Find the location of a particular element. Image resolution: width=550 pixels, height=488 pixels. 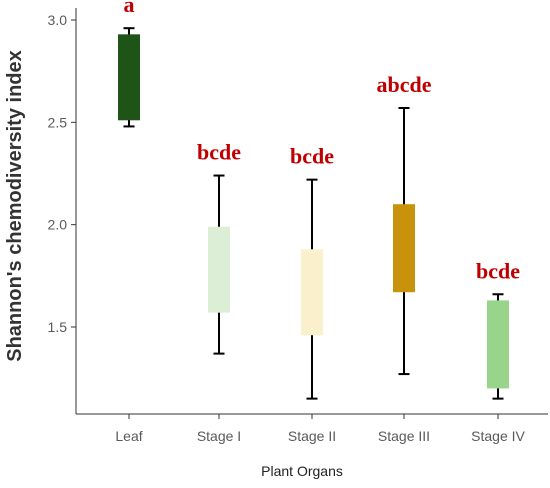

x-tick-label: Leaf is located at coordinates (128, 436).